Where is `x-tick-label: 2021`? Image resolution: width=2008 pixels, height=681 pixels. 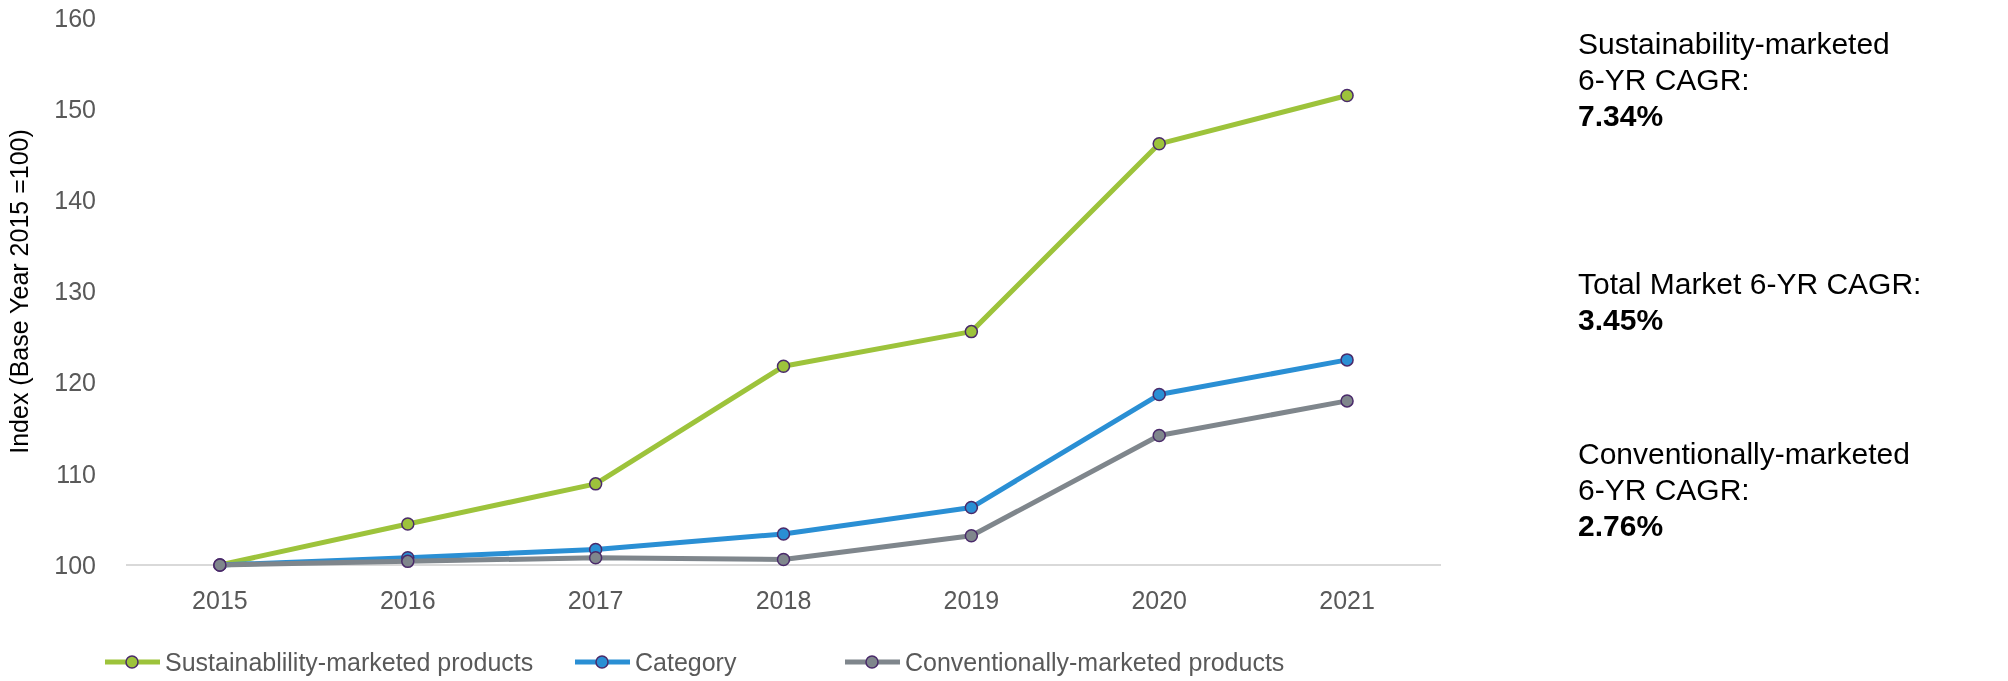 x-tick-label: 2021 is located at coordinates (1347, 600).